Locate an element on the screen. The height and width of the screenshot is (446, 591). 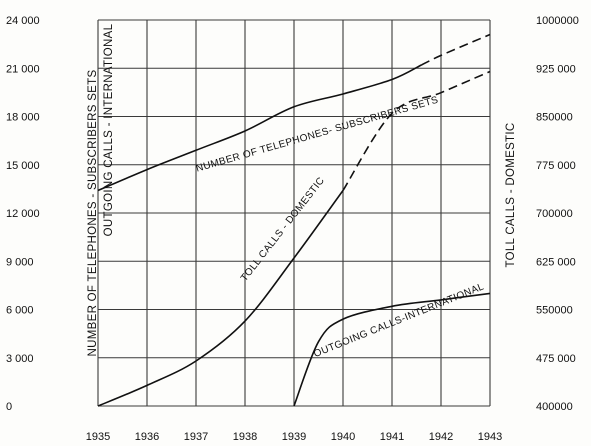
x-tick-label: 1938 is located at coordinates (245, 437).